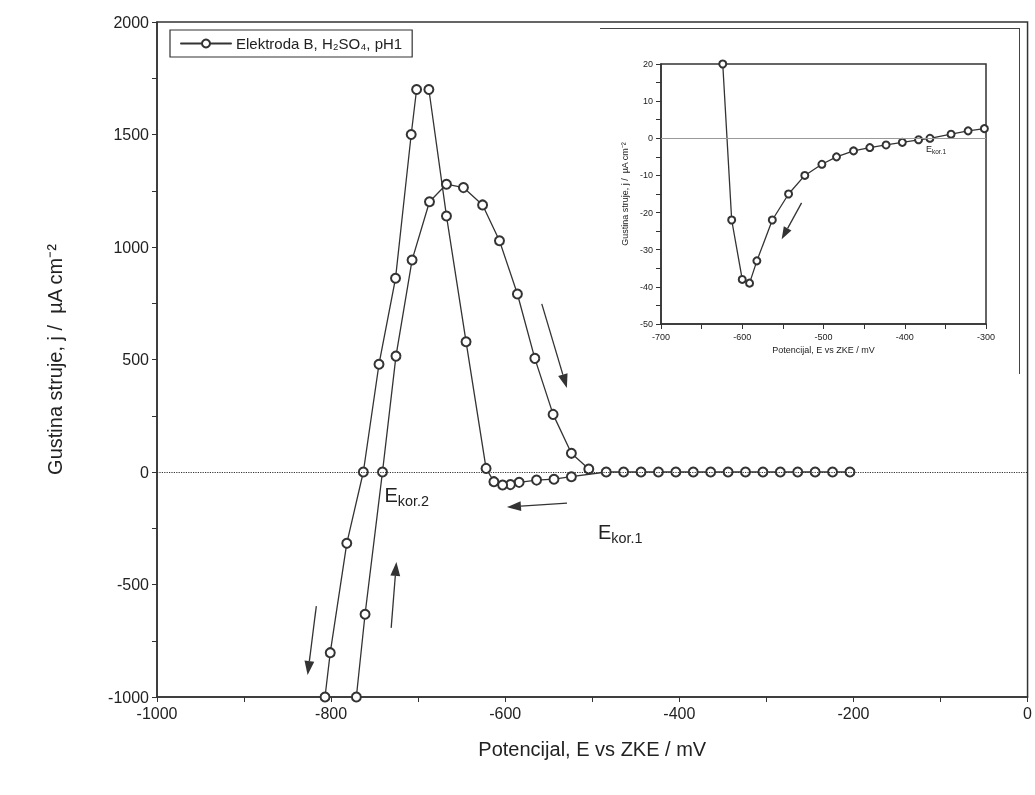 The width and height of the screenshot is (1035, 795). What do you see at coordinates (157, 713) in the screenshot?
I see `x-tick-label: -1000` at bounding box center [157, 713].